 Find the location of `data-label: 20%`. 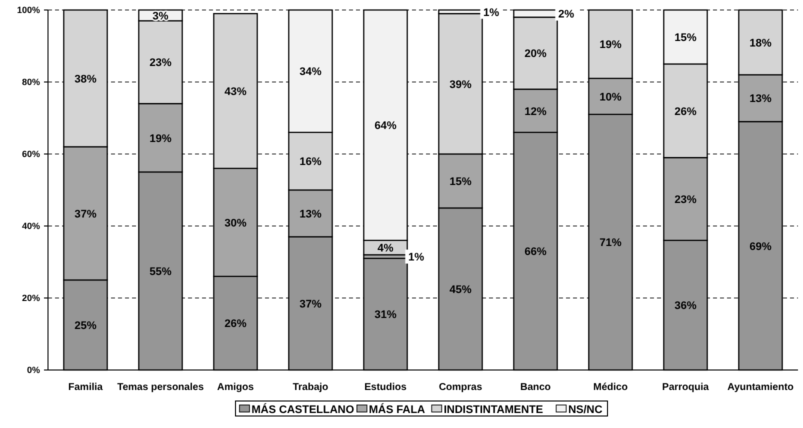

data-label: 20% is located at coordinates (535, 54).